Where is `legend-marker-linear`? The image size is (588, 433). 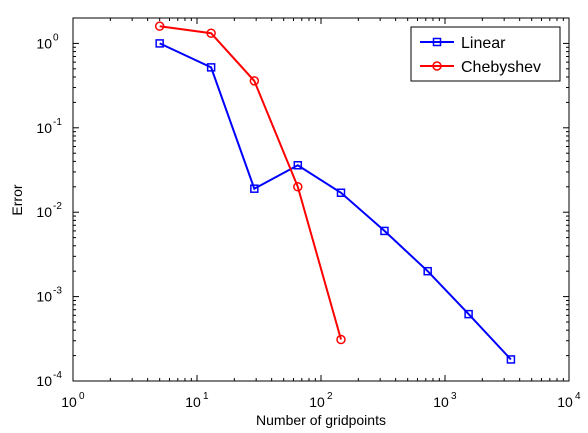 legend-marker-linear is located at coordinates (437, 42).